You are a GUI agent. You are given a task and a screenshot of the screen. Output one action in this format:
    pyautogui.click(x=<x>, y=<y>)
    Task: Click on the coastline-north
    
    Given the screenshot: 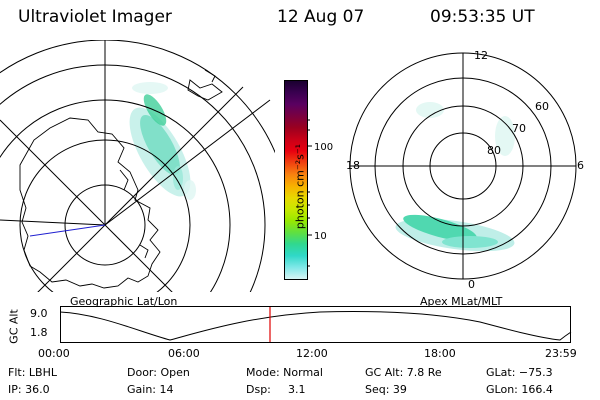 What is the action you would take?
    pyautogui.click(x=205, y=90)
    